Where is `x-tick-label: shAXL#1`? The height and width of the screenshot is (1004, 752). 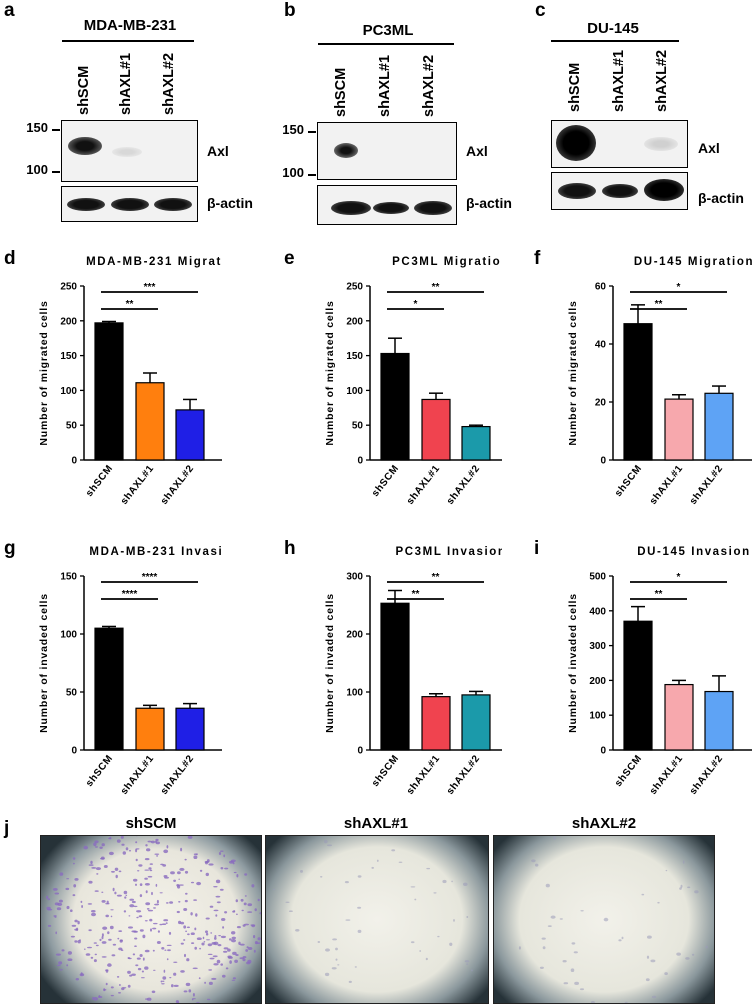 x-tick-label: shAXL#1 is located at coordinates (138, 775).